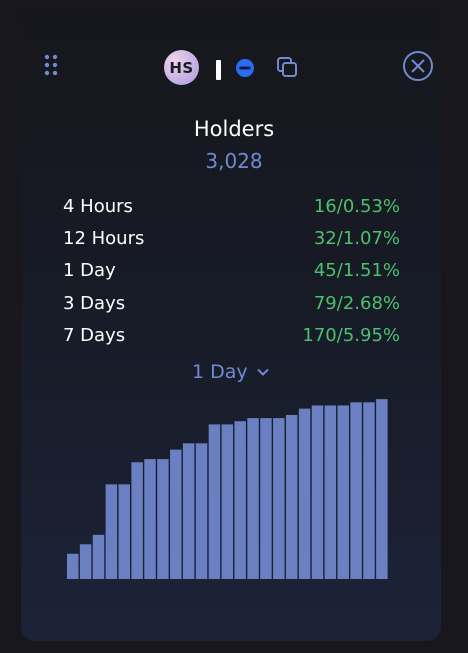  What do you see at coordinates (325, 206) in the screenshot?
I see `stat-count: 16` at bounding box center [325, 206].